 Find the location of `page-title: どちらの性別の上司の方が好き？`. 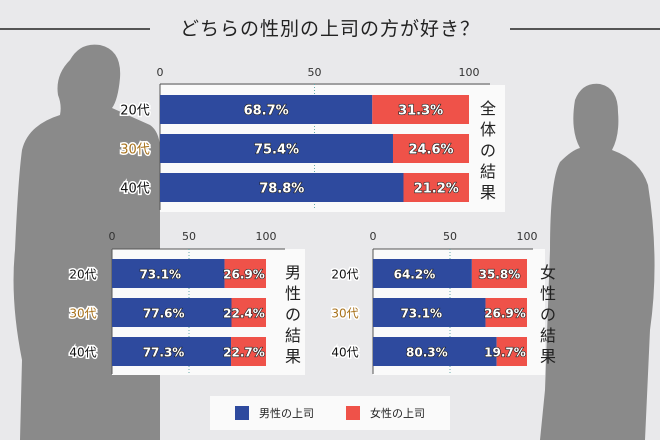

page-title: どちらの性別の上司の方が好き？ is located at coordinates (329, 29).